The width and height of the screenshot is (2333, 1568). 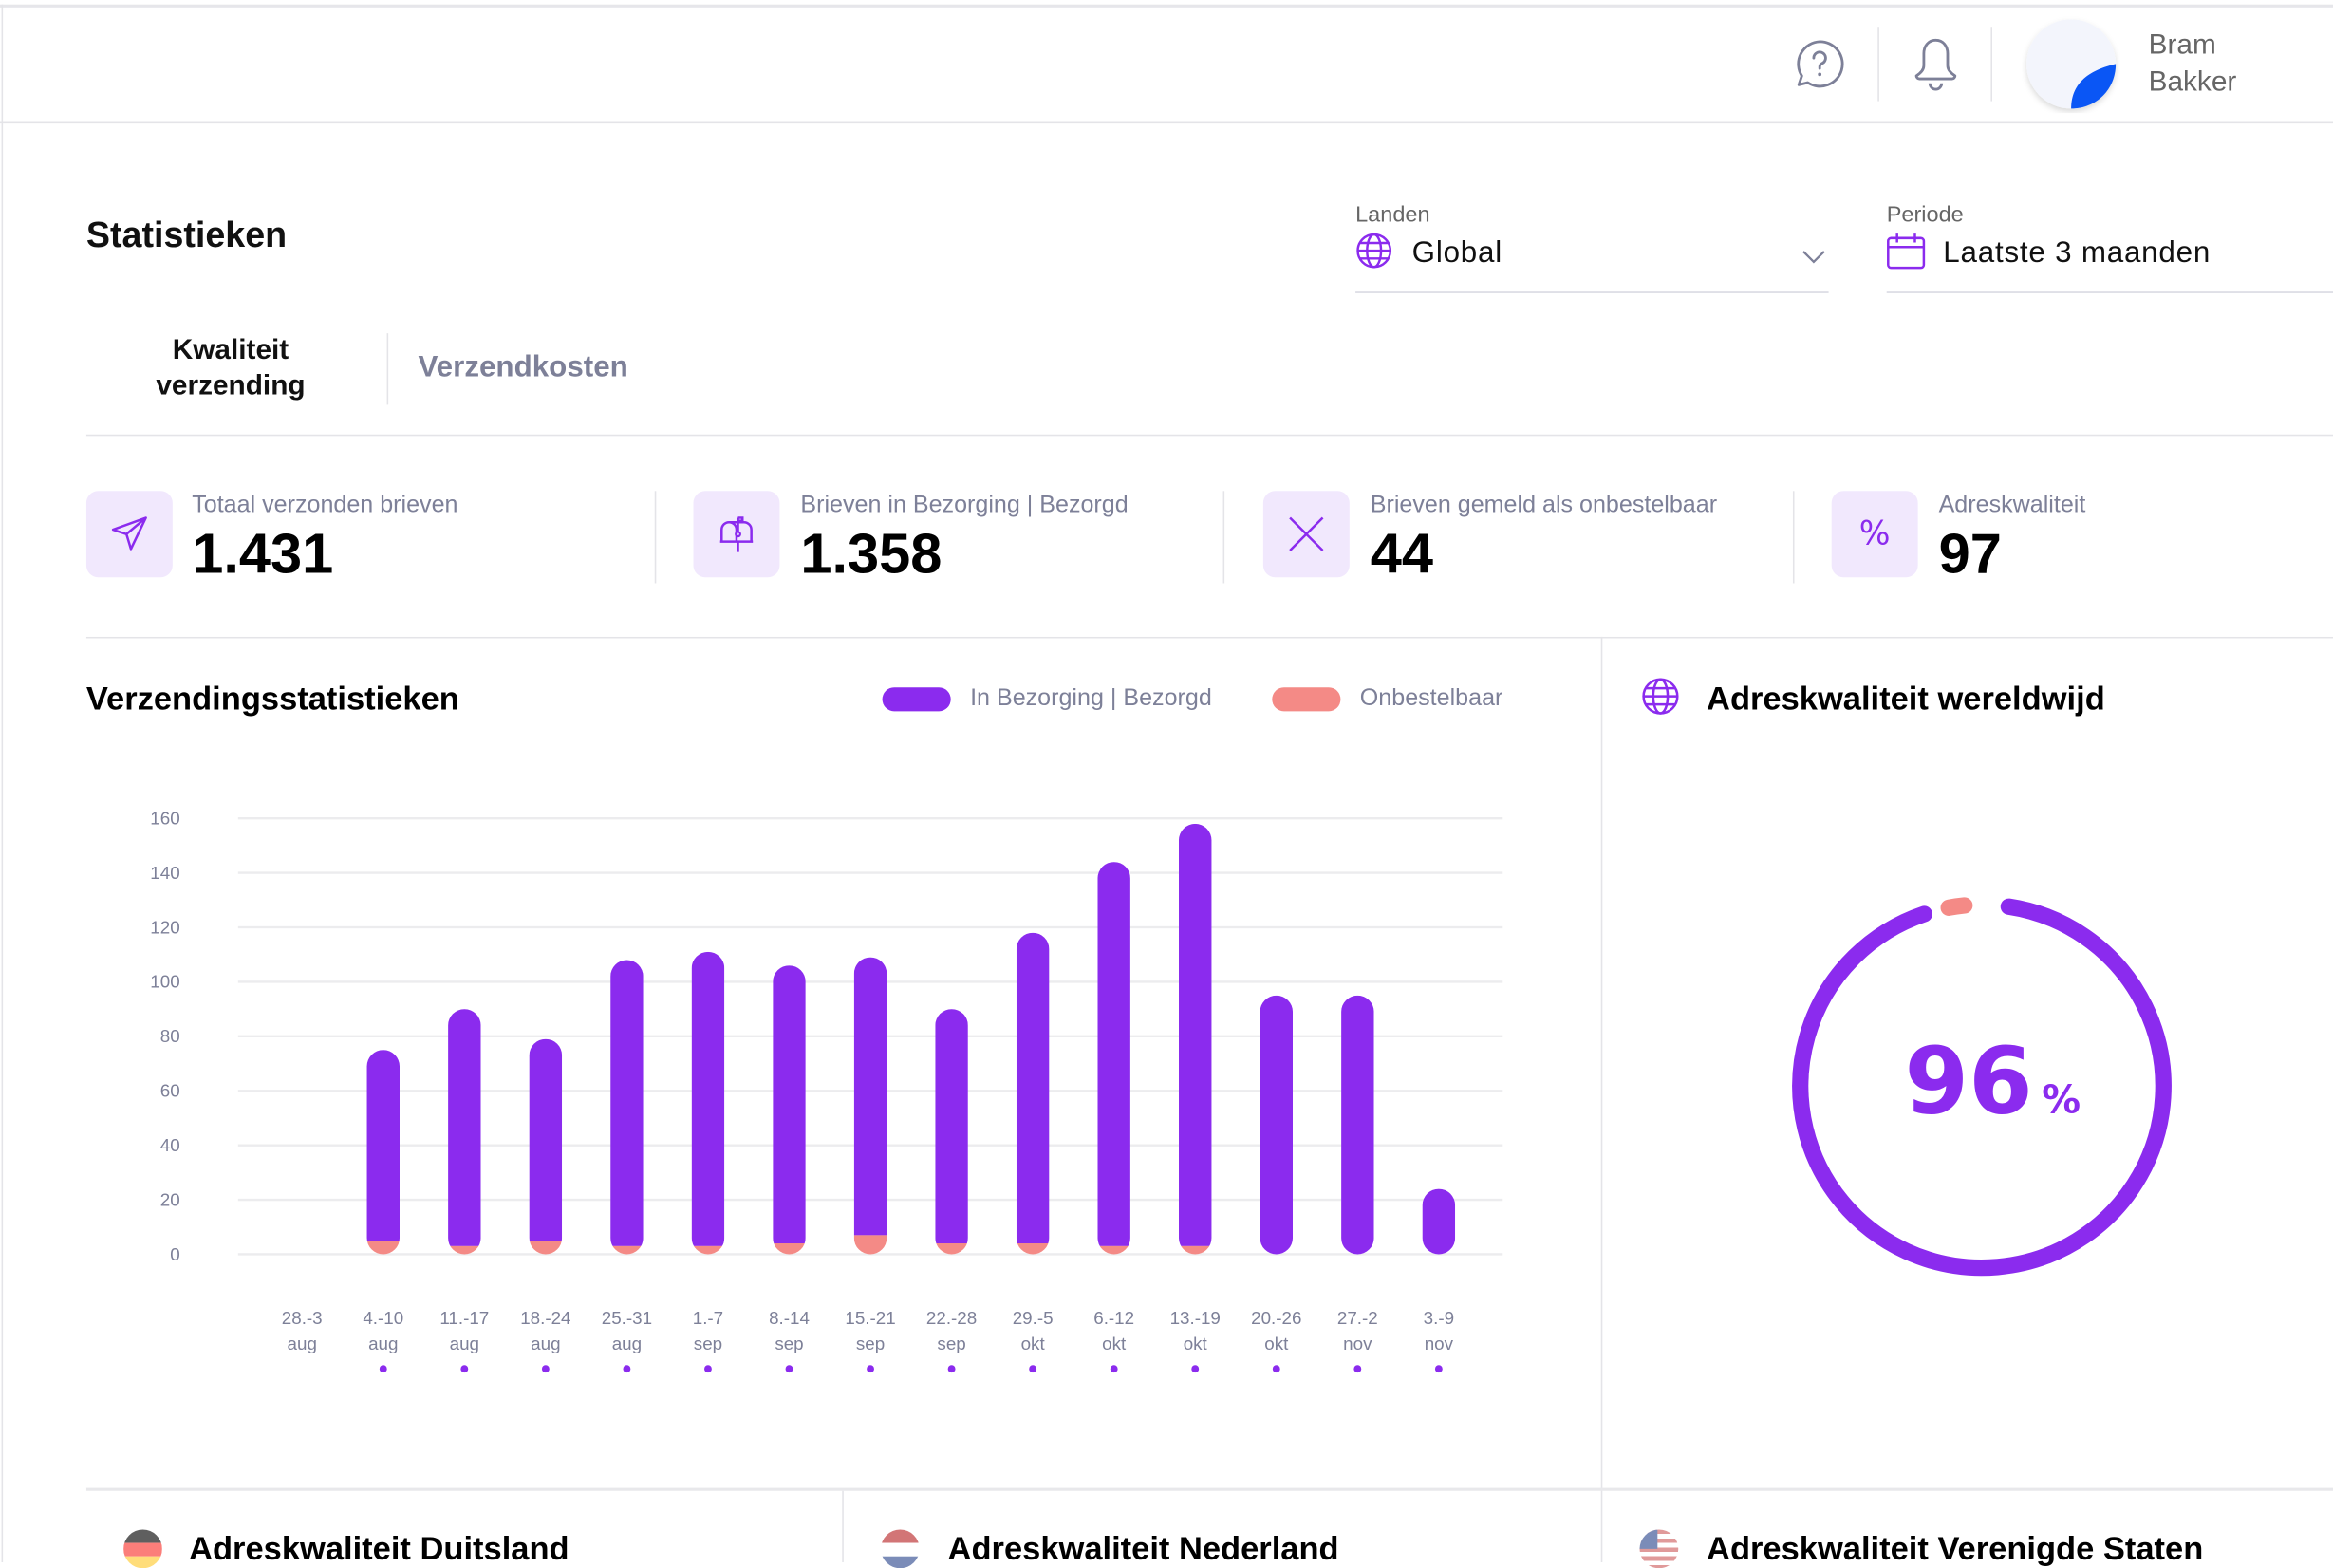 What do you see at coordinates (2077, 253) in the screenshot?
I see `periode-value: Laatste 3 maanden` at bounding box center [2077, 253].